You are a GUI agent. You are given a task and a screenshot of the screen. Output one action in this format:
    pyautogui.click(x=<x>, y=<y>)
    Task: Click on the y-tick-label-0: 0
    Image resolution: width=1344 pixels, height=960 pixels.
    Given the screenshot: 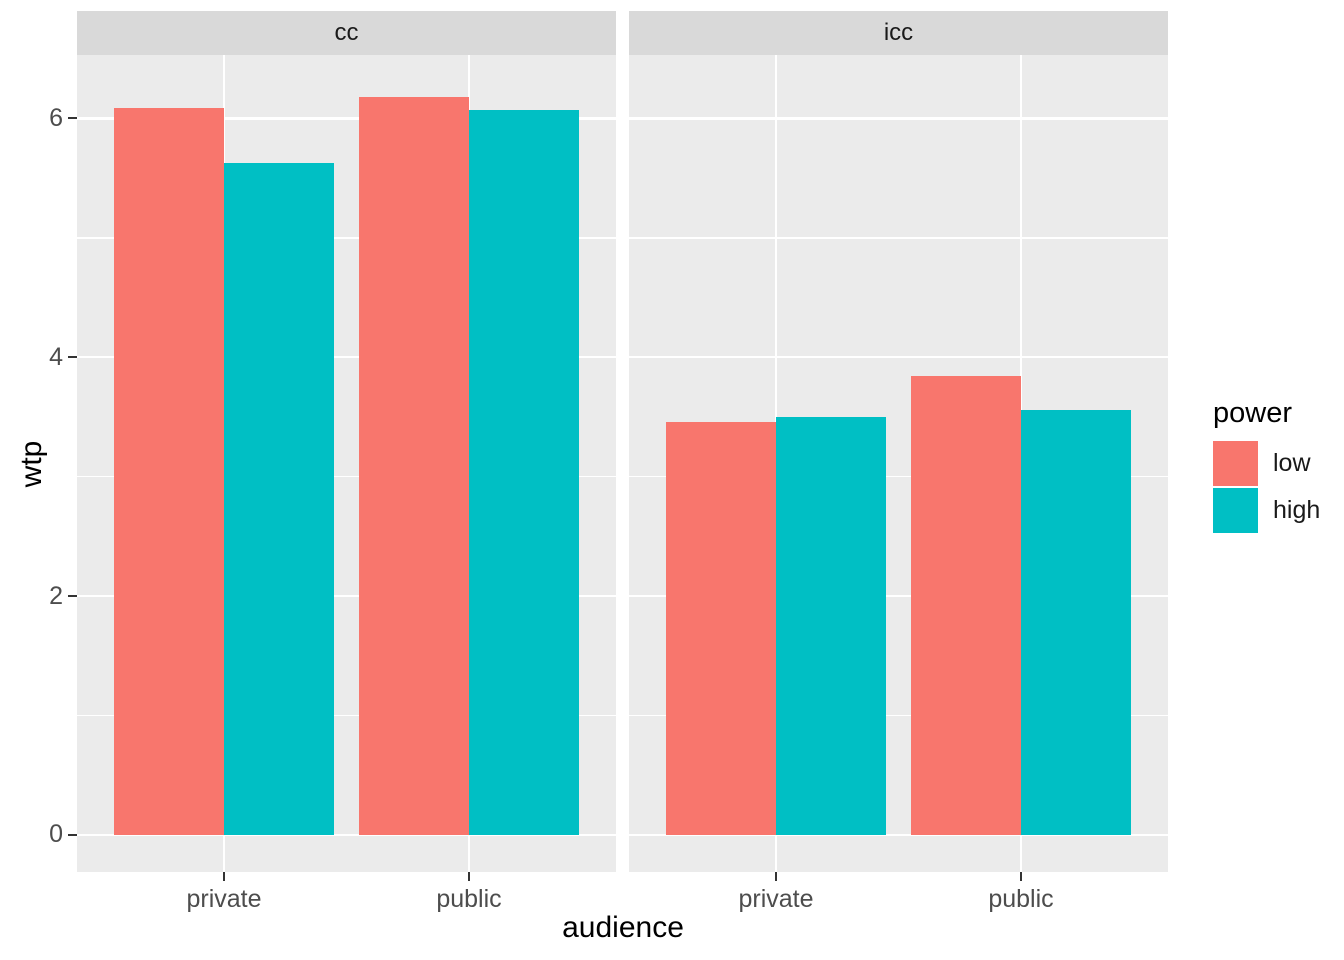 What is the action you would take?
    pyautogui.click(x=56, y=834)
    